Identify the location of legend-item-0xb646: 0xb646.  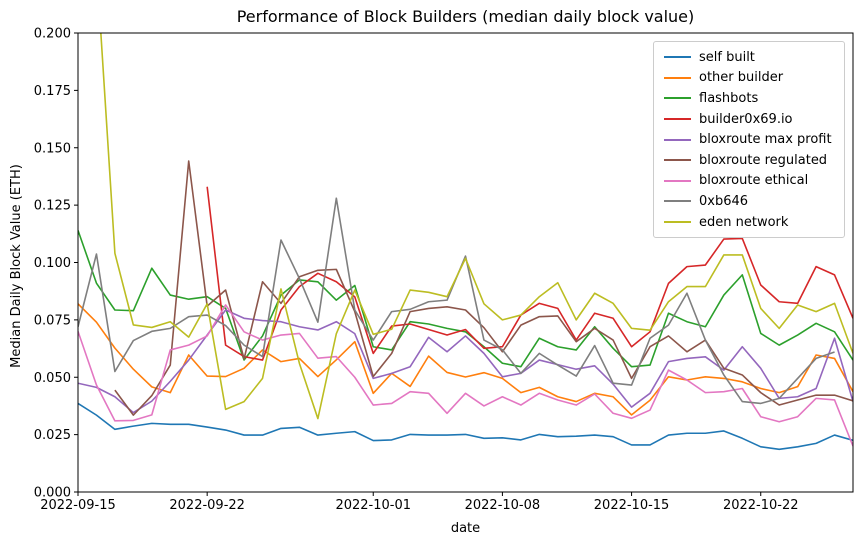
(749, 201).